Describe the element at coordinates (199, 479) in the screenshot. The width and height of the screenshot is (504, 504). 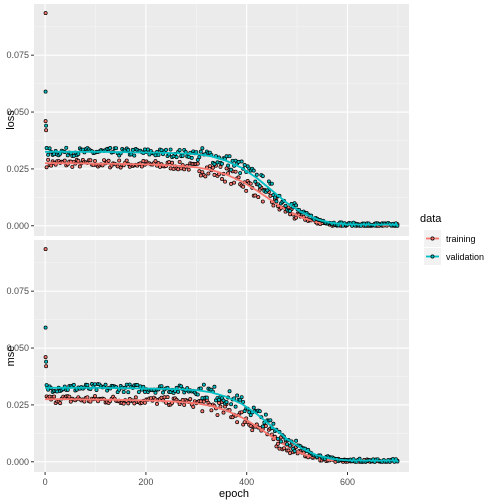
I see `x-axis: 0 200 400 600` at that location.